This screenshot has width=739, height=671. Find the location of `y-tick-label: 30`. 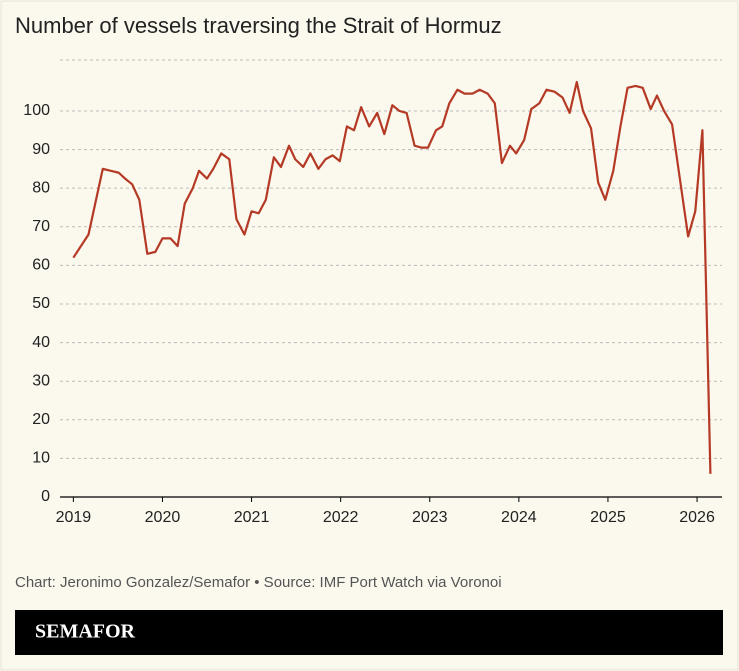

y-tick-label: 30 is located at coordinates (41, 380).